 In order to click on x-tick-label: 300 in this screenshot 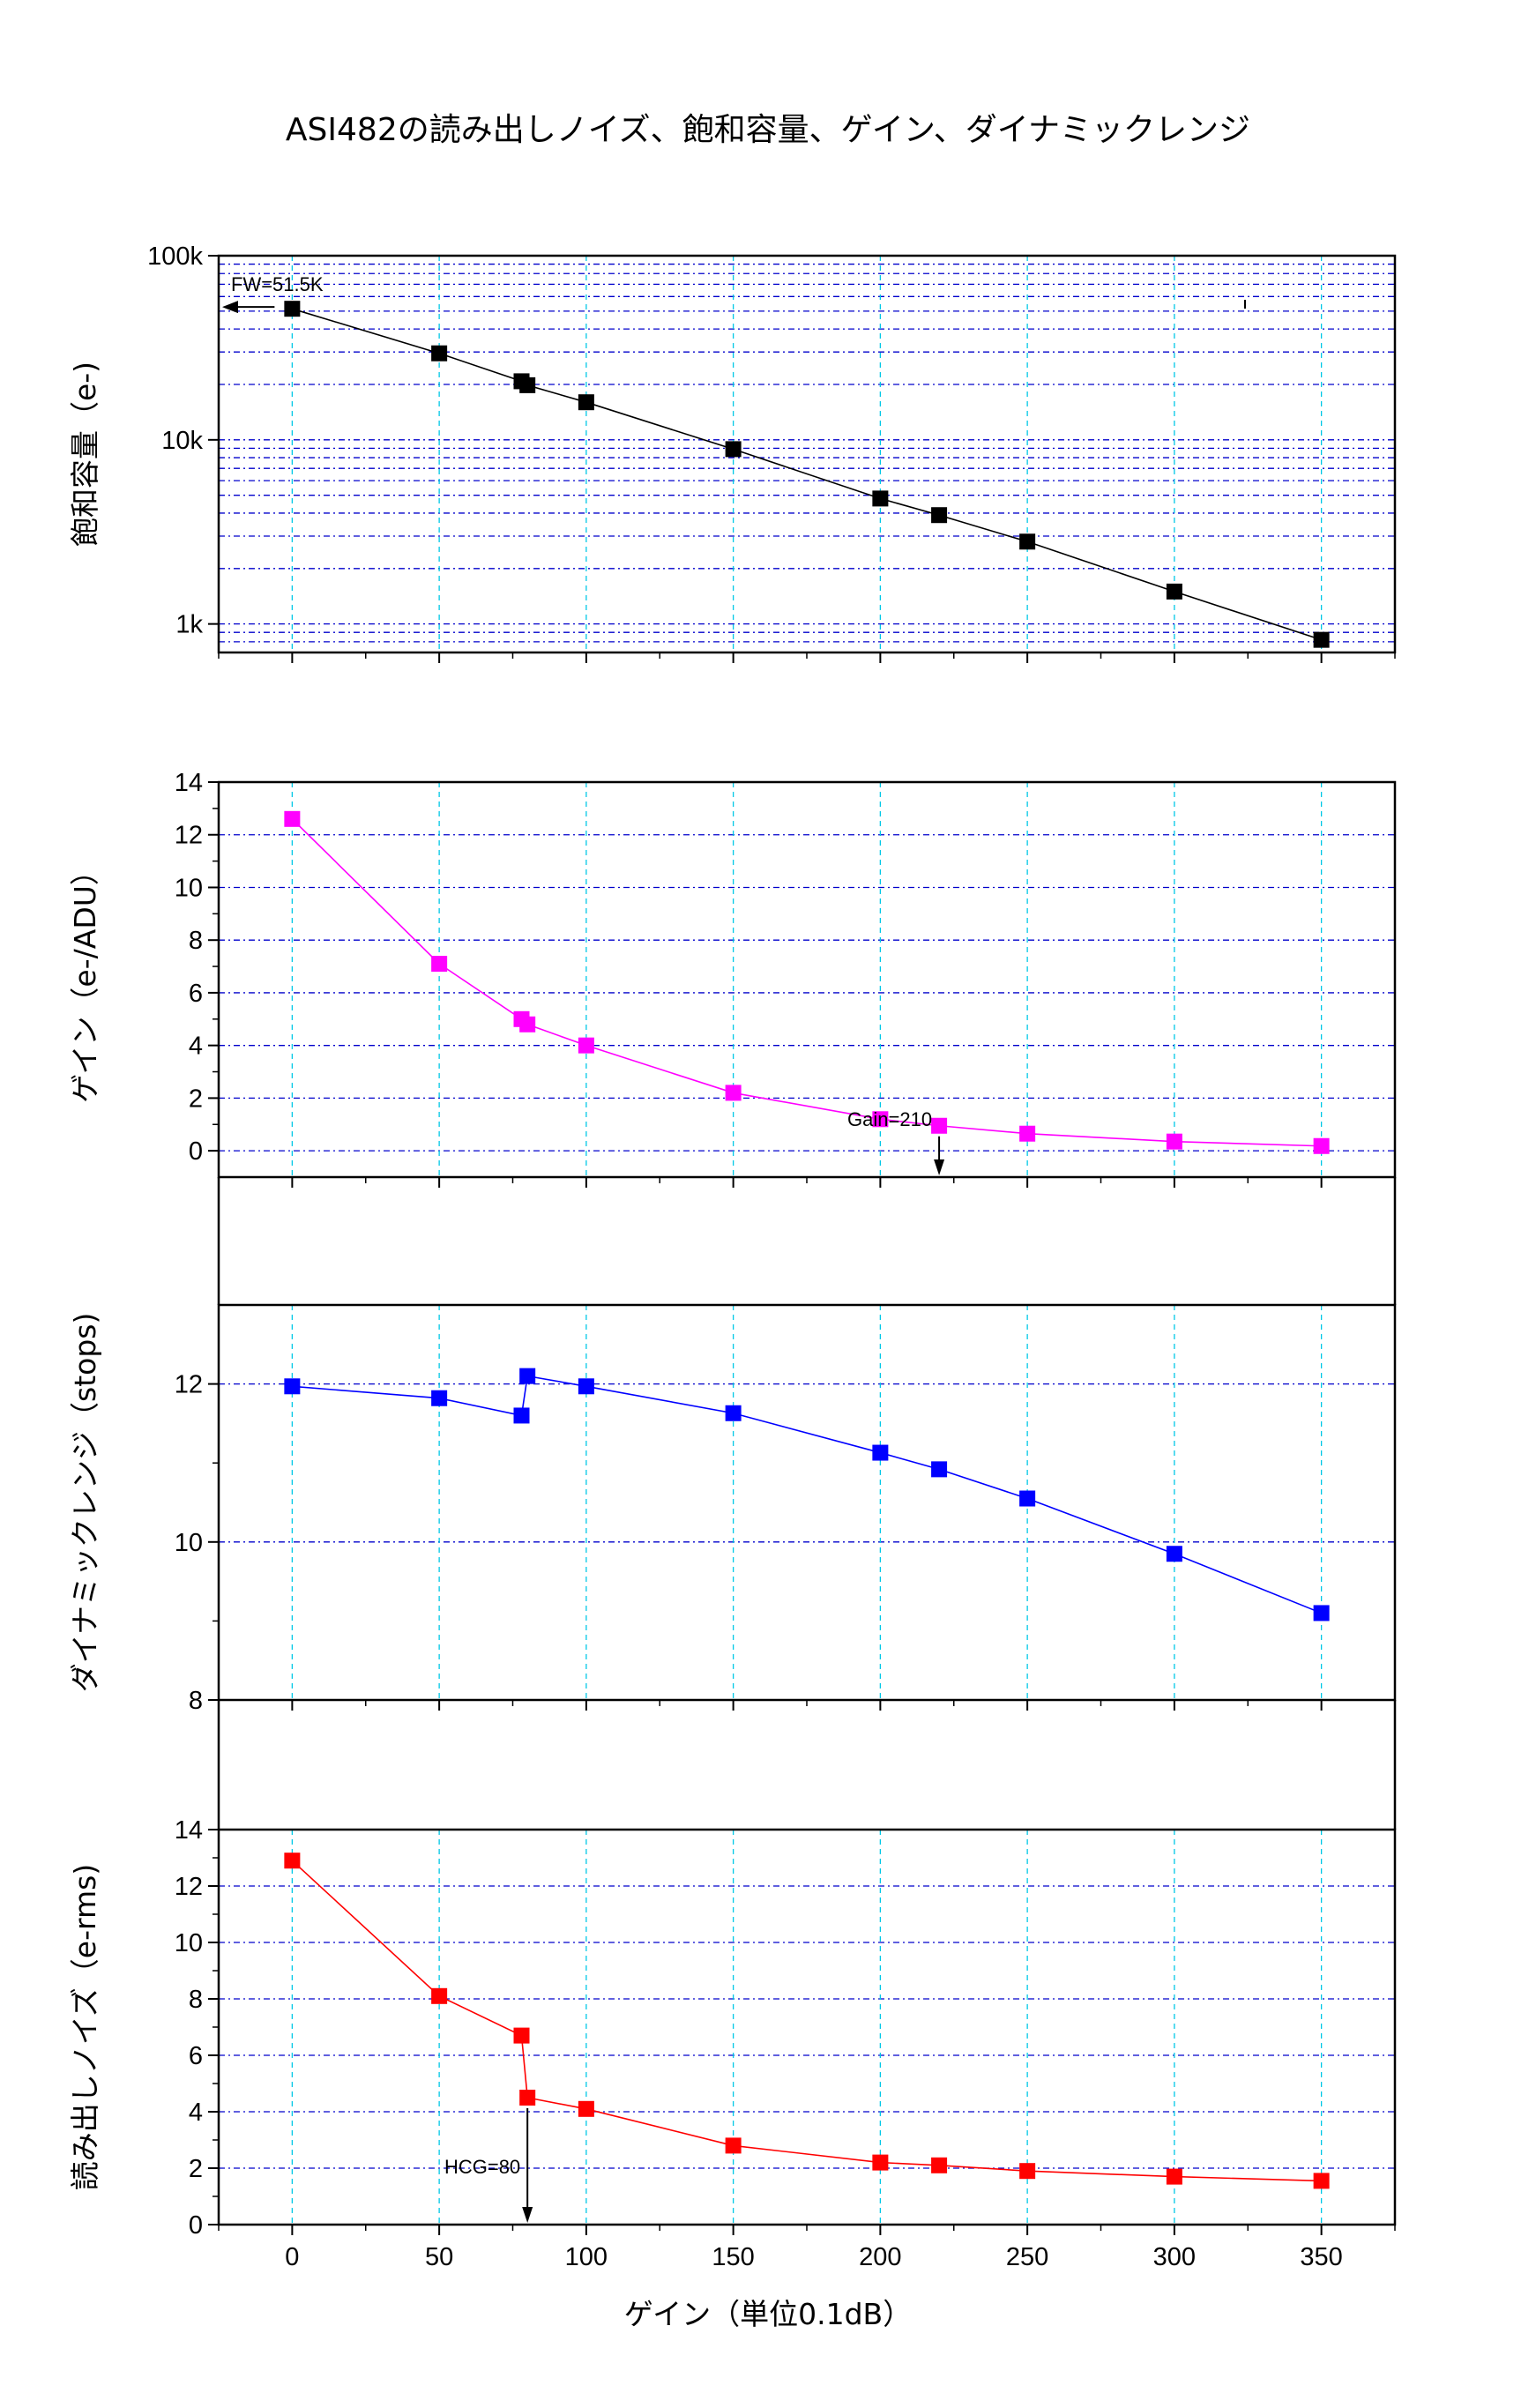, I will do `click(1174, 2257)`.